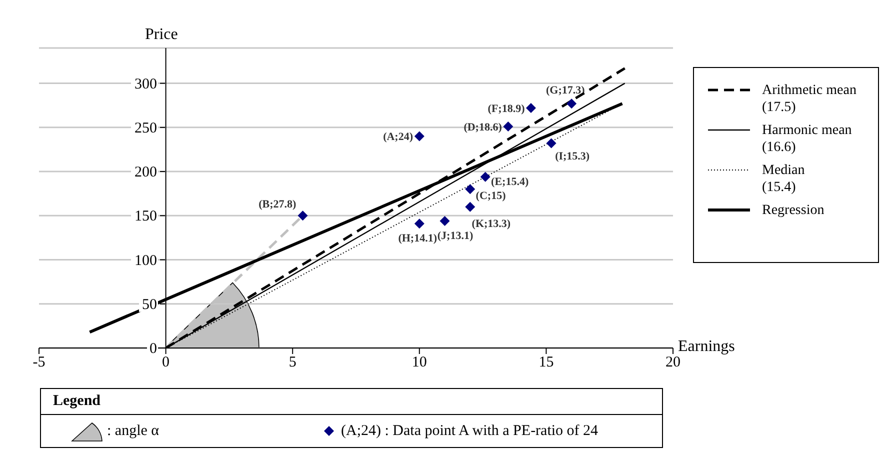 This screenshot has width=881, height=458. I want to click on y-tick-label: 0, so click(153, 349).